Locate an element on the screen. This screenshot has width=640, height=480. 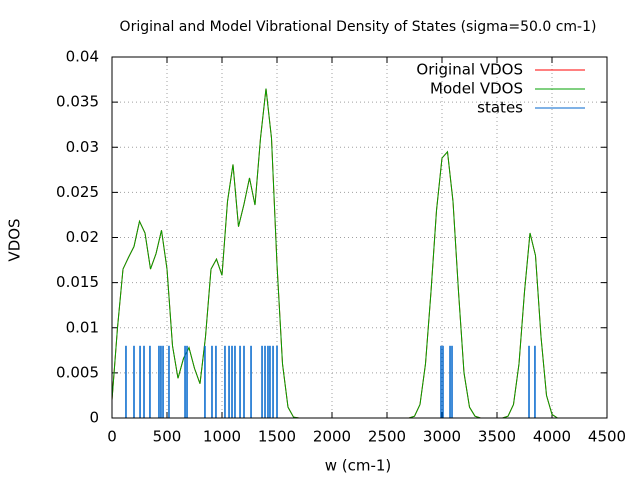
y-tick-label: 0.01 is located at coordinates (82, 327).